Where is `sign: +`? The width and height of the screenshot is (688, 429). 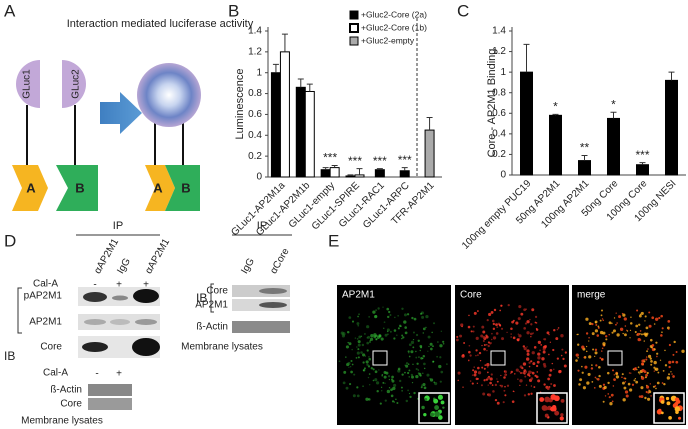
sign: + is located at coordinates (119, 374).